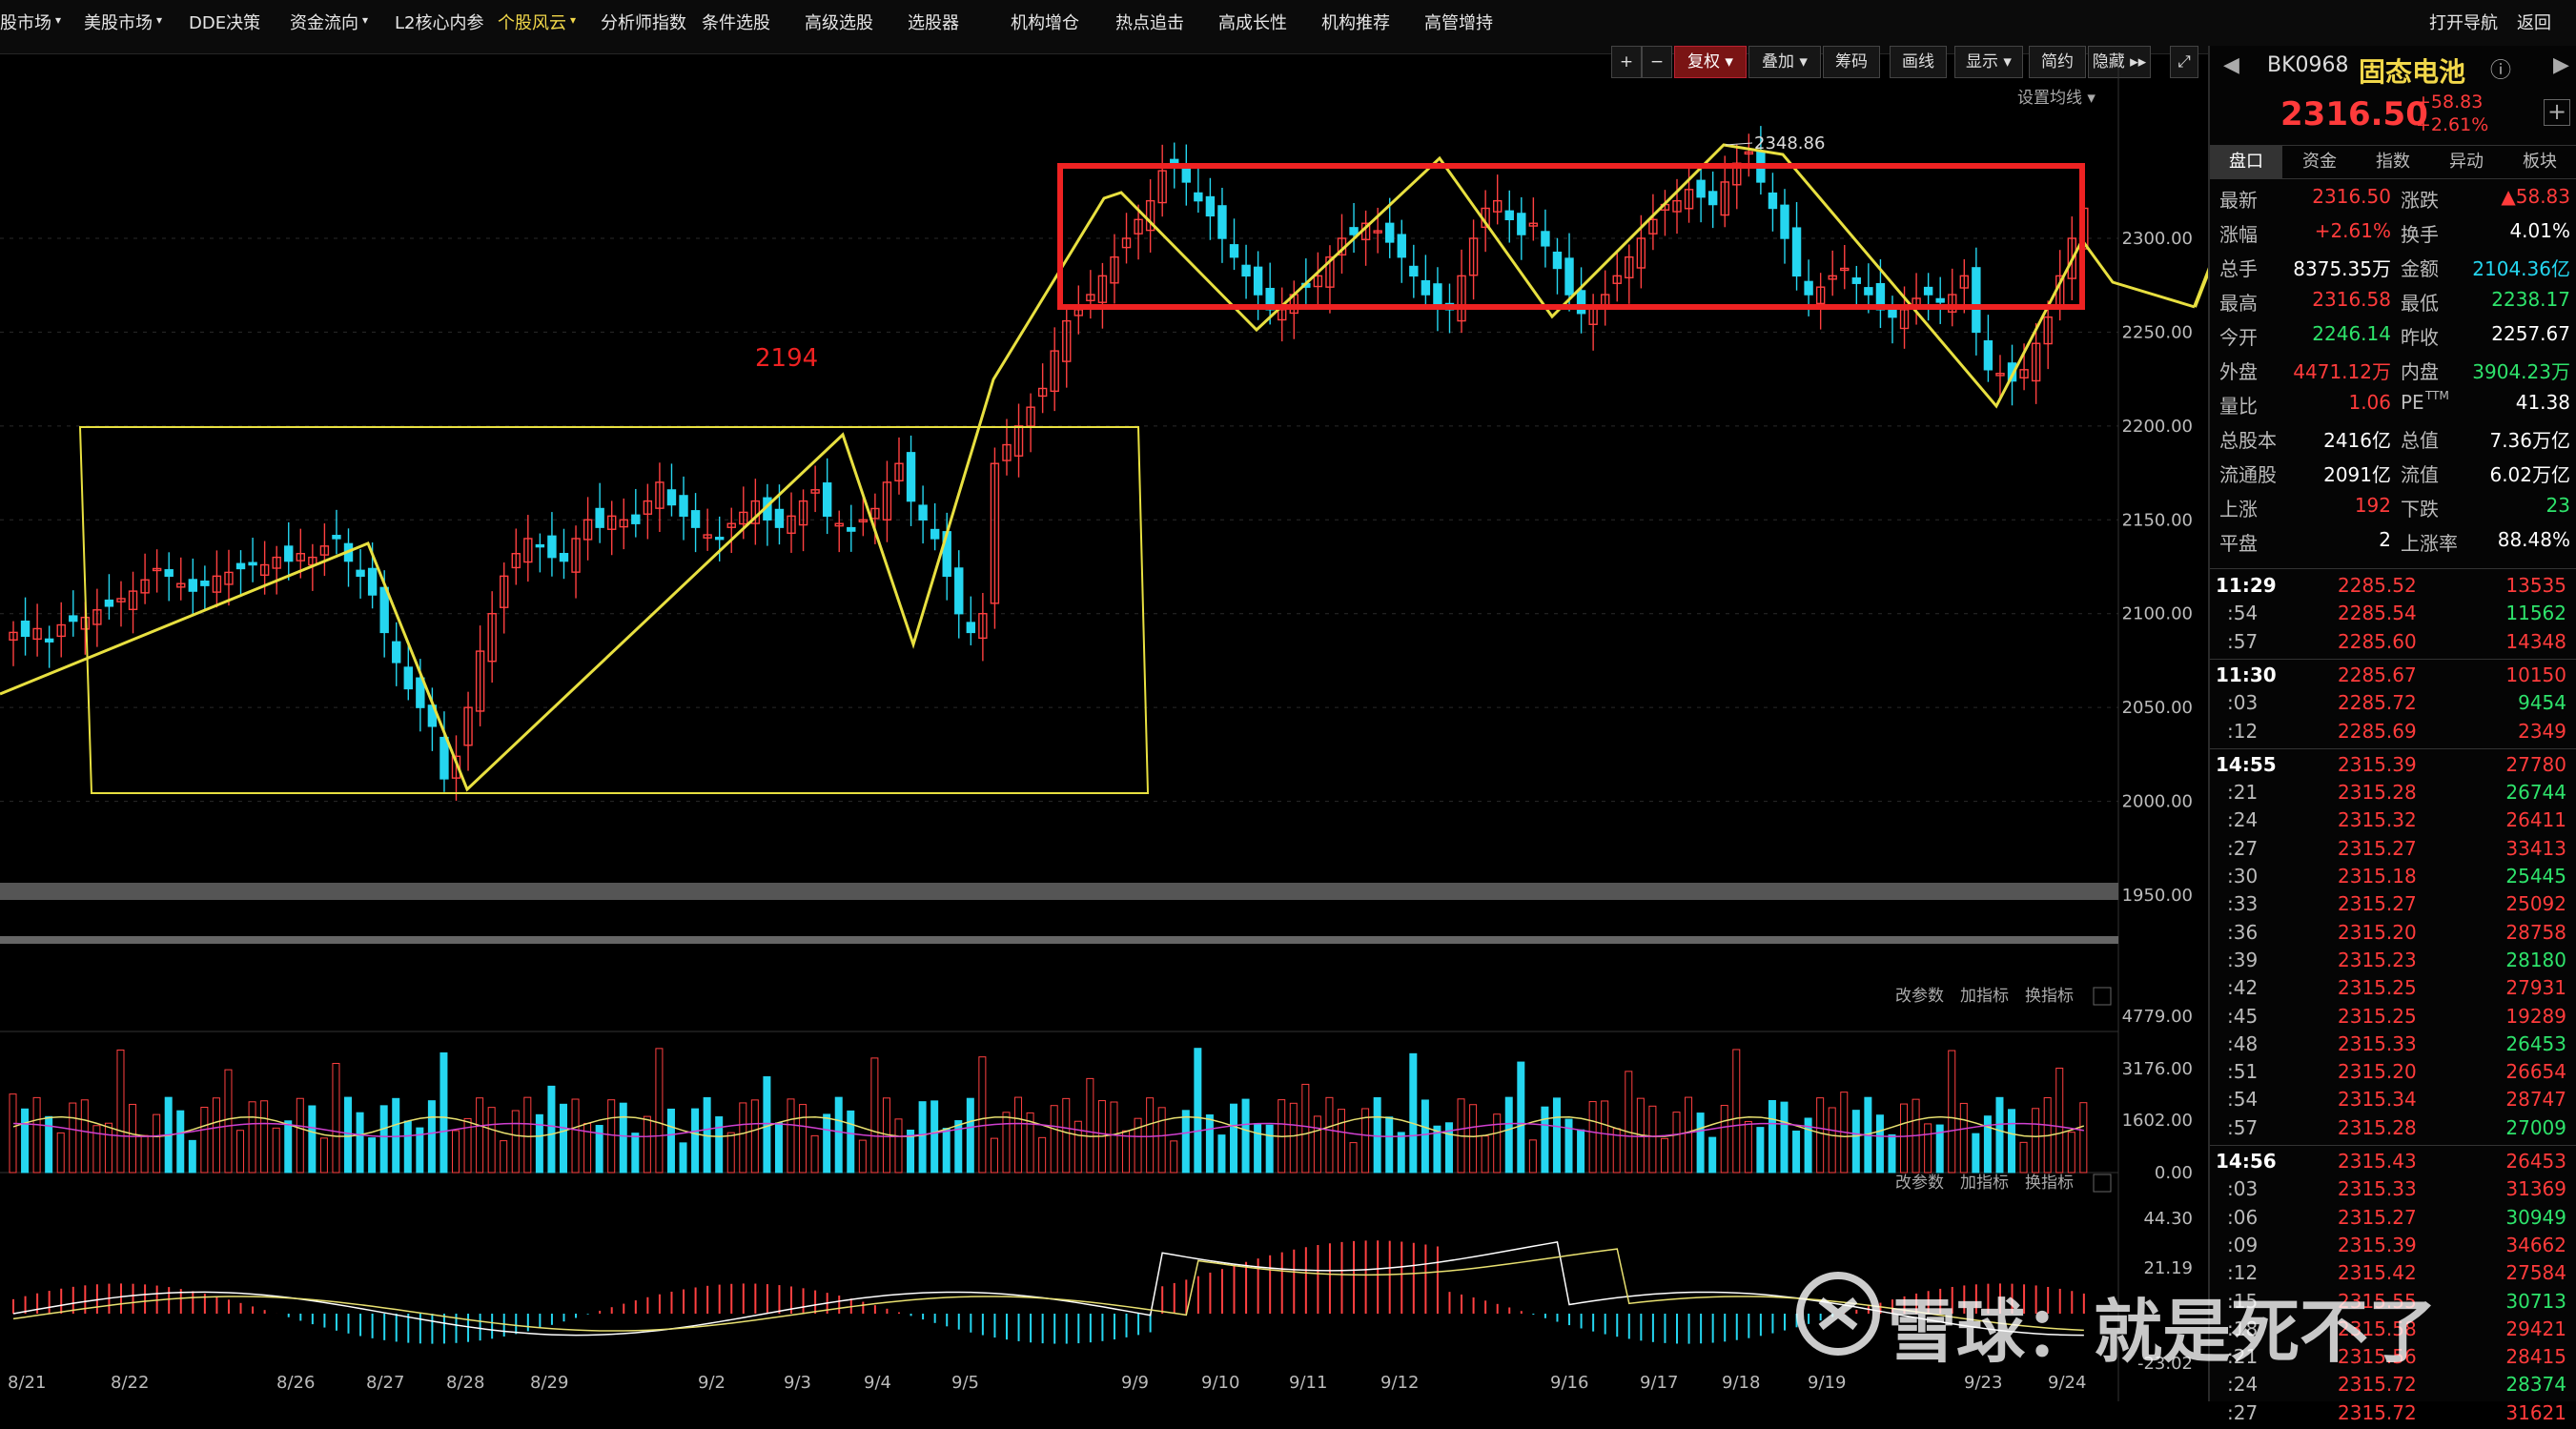  What do you see at coordinates (1045, 23) in the screenshot?
I see `menu-item-10: 机构增仓` at bounding box center [1045, 23].